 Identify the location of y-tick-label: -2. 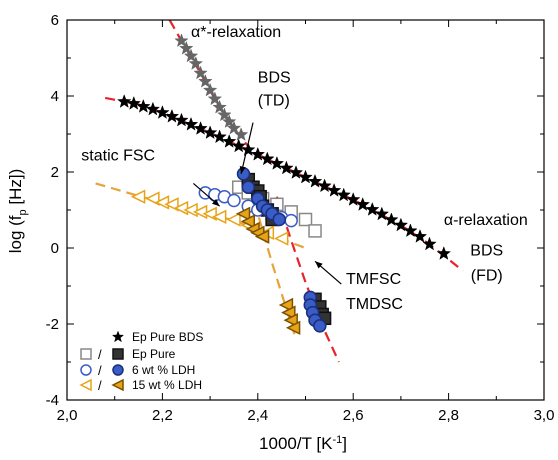
(52, 324).